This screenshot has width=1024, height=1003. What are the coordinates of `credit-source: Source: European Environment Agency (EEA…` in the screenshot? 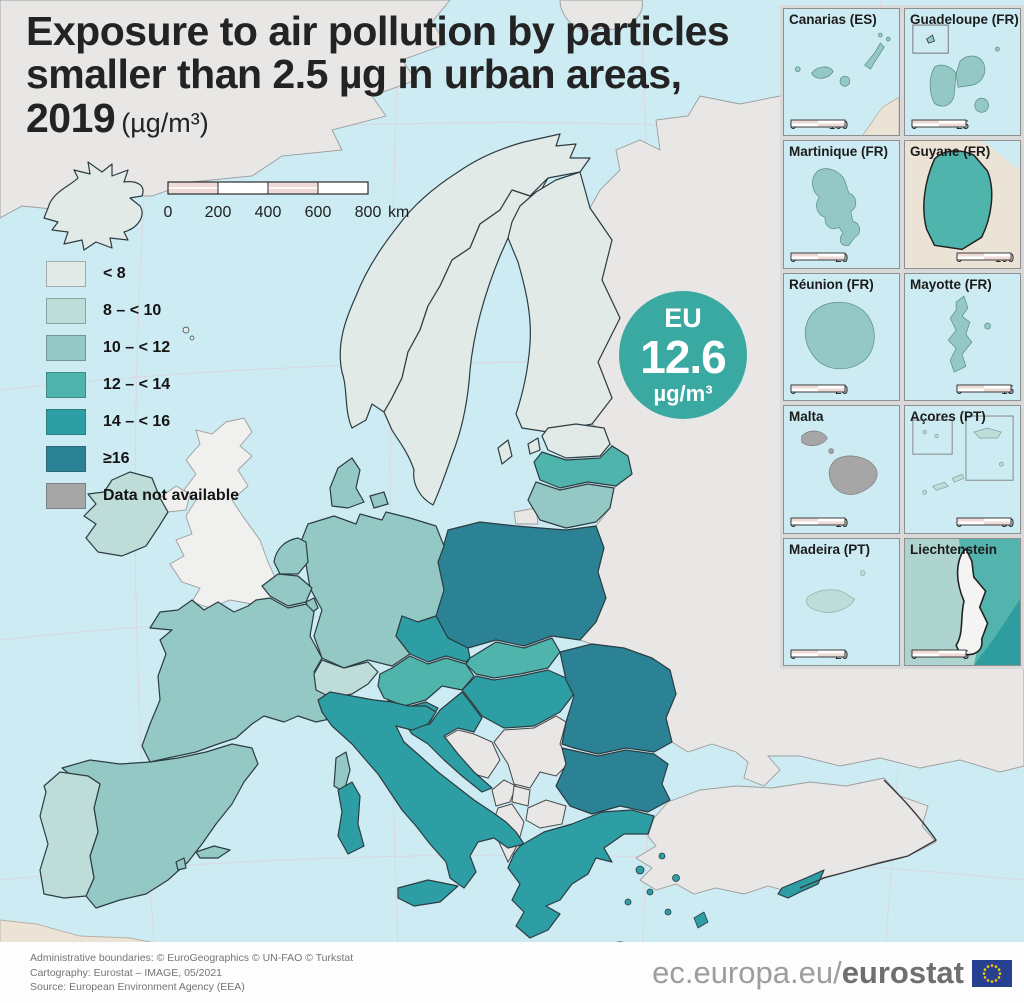 It's located at (137, 987).